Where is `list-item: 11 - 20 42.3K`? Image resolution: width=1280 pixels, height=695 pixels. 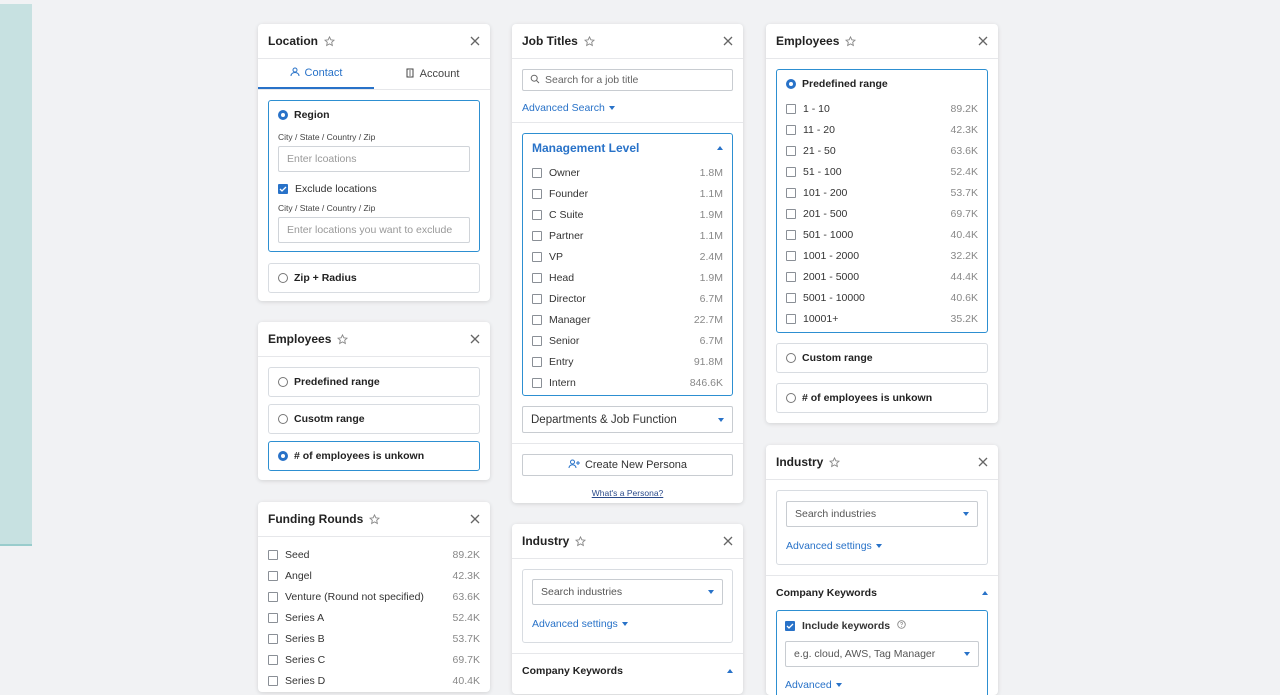 list-item: 11 - 20 42.3K is located at coordinates (882, 129).